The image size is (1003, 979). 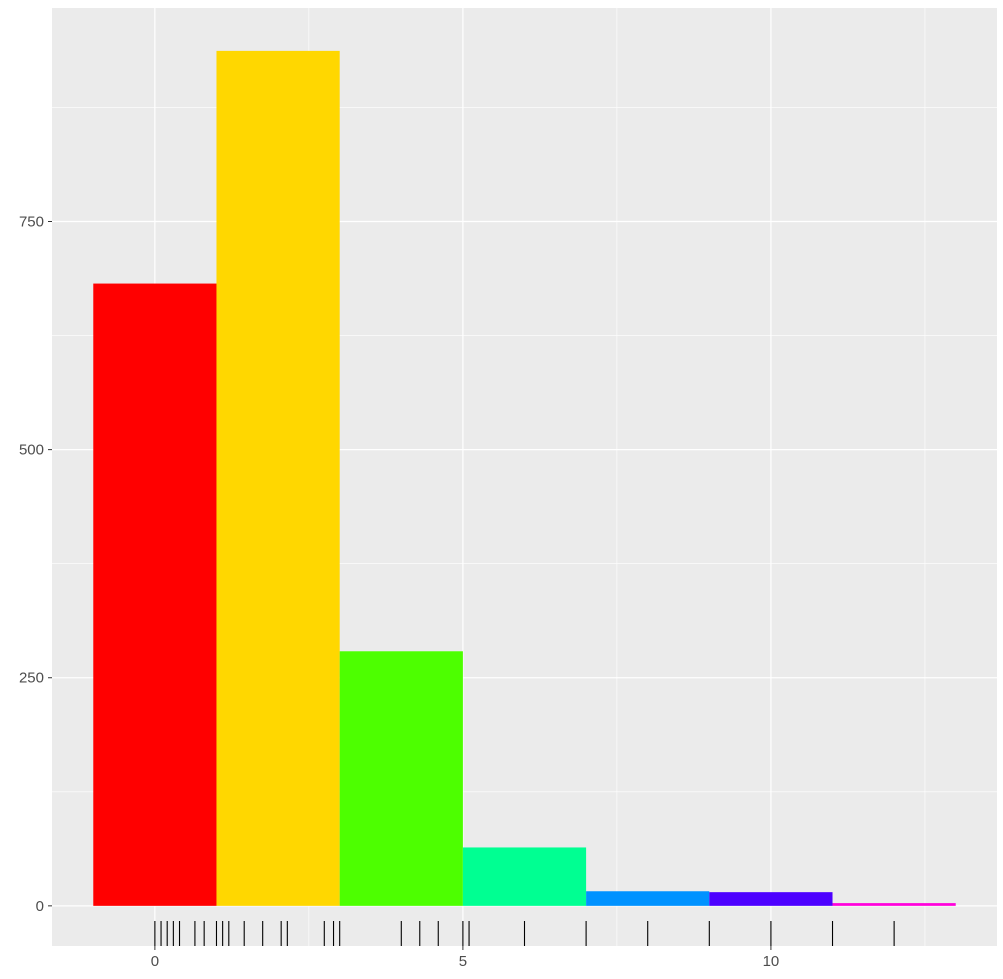 I want to click on x-axis: 0 5 10, so click(x=465, y=958).